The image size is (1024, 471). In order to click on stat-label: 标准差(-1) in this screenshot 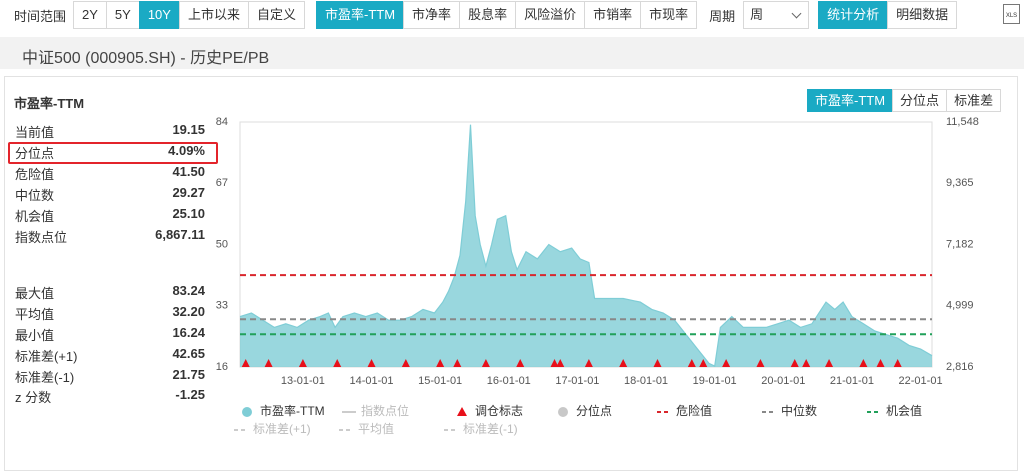, I will do `click(45, 377)`.